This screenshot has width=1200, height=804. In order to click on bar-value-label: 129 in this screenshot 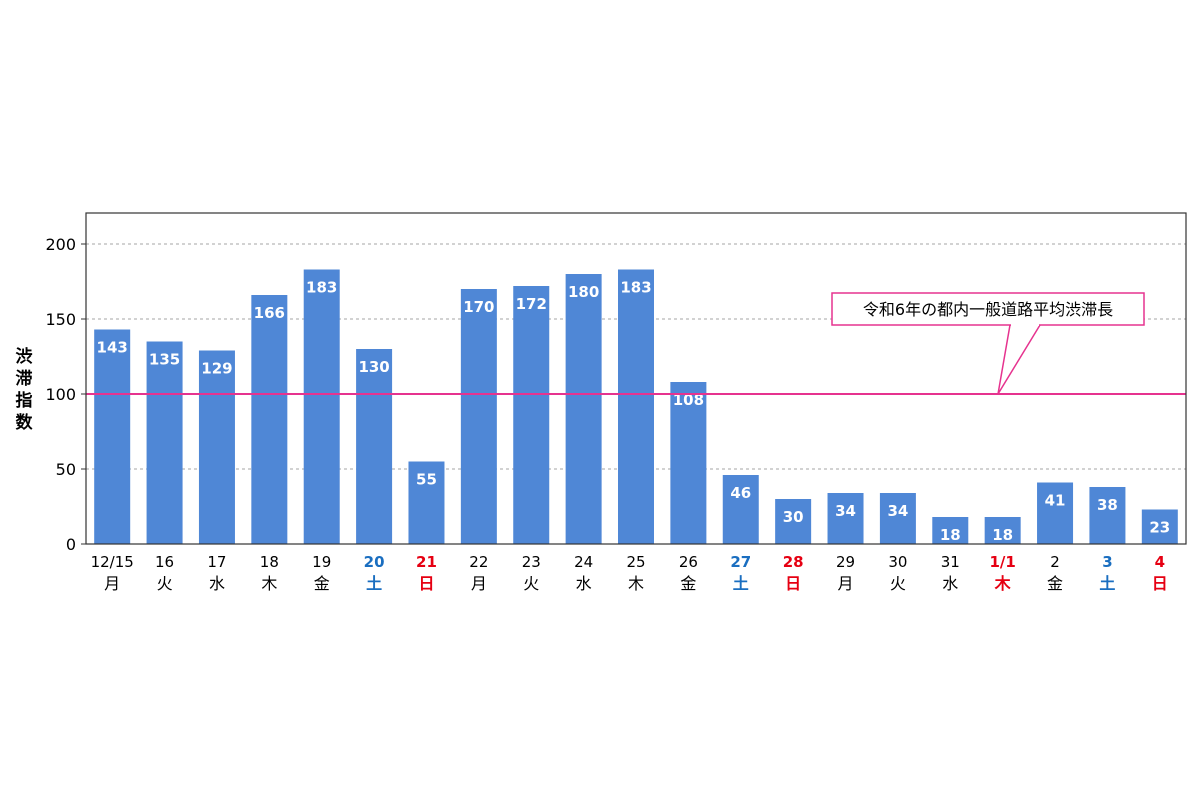, I will do `click(216, 369)`.